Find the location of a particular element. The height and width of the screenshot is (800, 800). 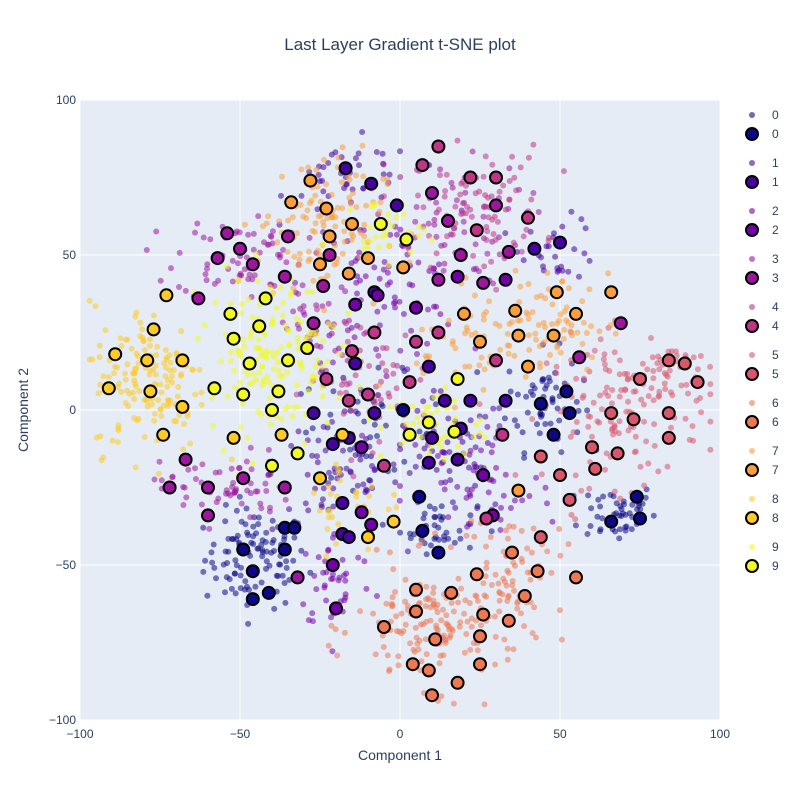

legend-item-6-small: 6 is located at coordinates (764, 403).